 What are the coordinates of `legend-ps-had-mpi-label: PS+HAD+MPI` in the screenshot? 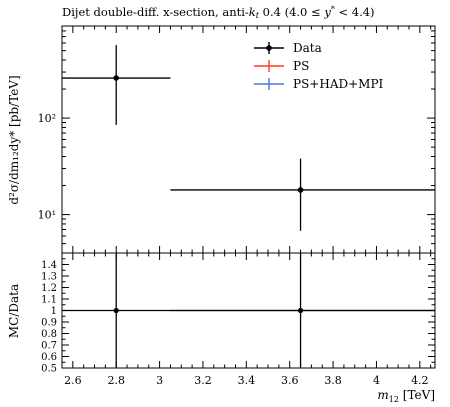 It's located at (338, 84).